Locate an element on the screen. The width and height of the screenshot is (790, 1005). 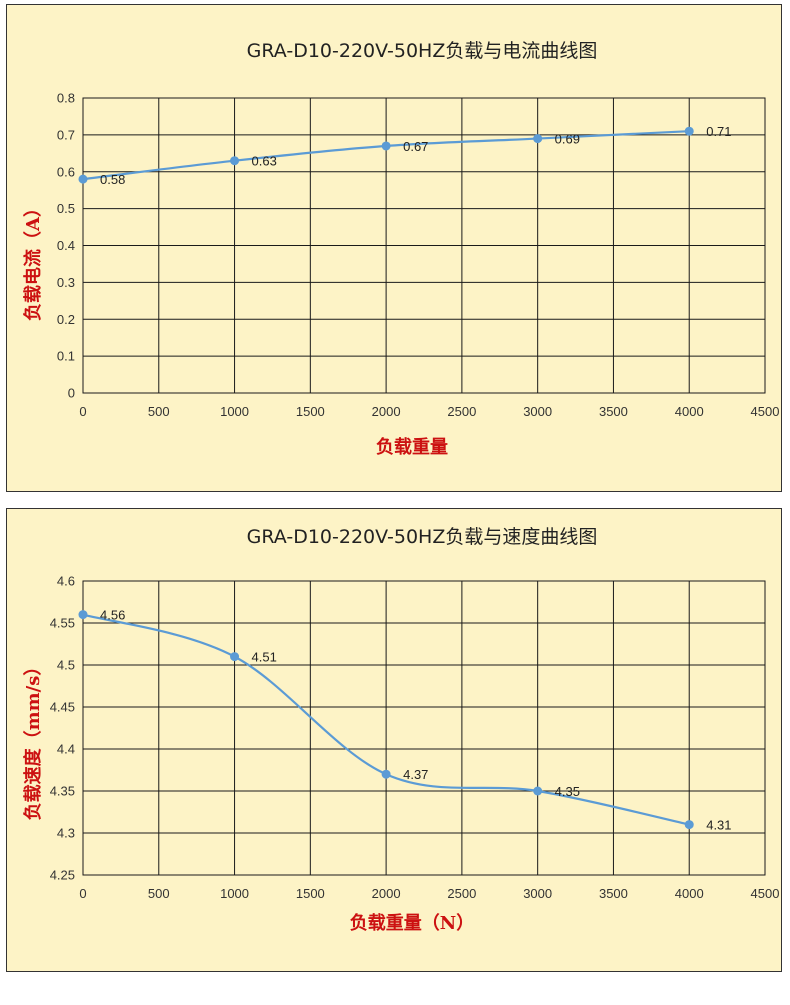
current-x-tick-label: 3000 is located at coordinates (537, 411).